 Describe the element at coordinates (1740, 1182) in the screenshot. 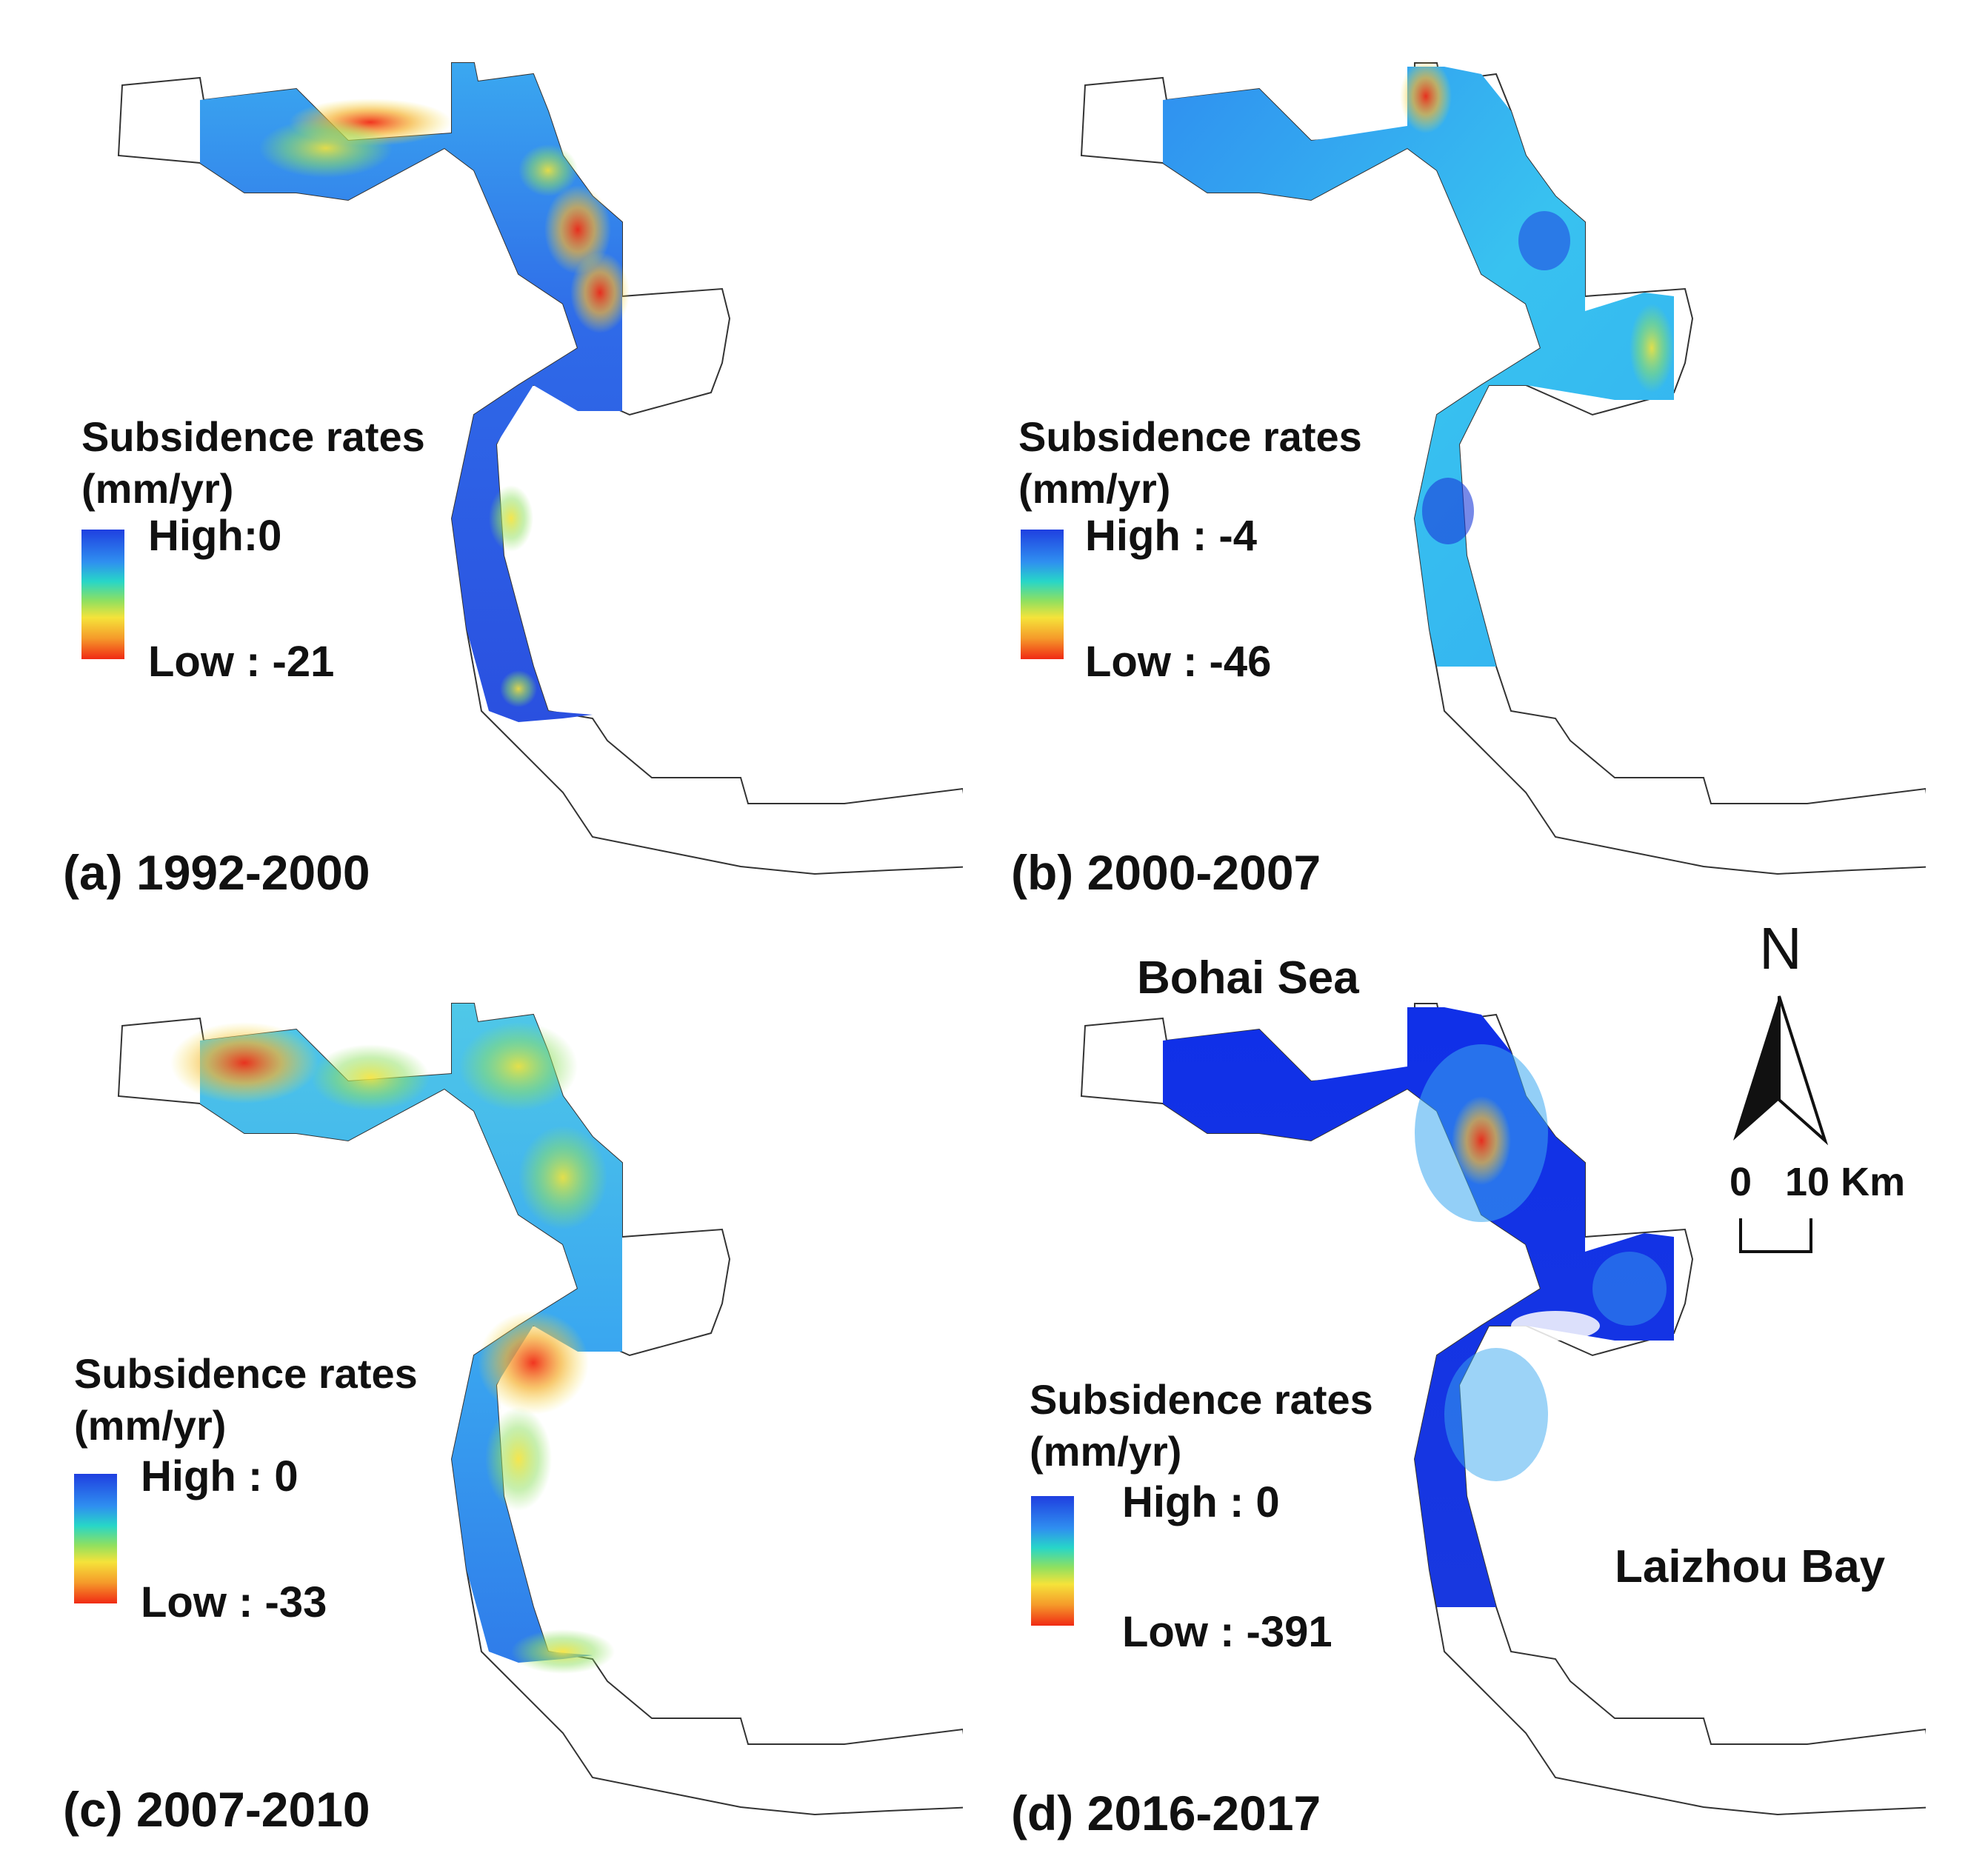

I see `scale-bar-zero: 0` at that location.